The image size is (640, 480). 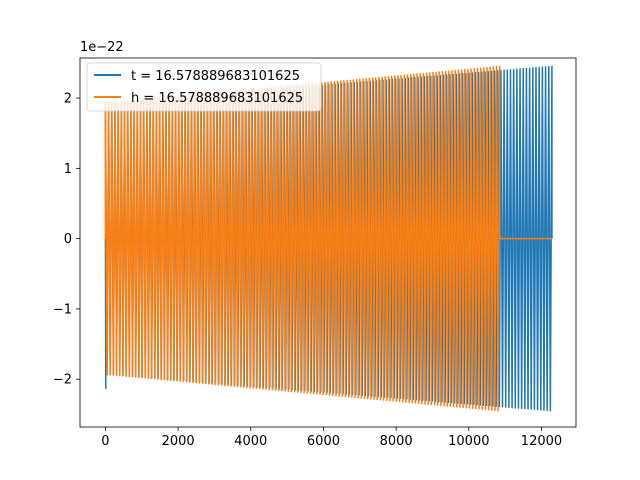 I want to click on x-tick-label: 8000, so click(x=396, y=441).